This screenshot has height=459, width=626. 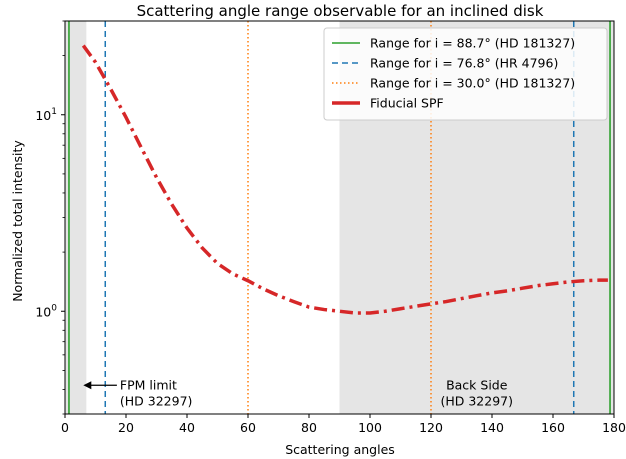 What do you see at coordinates (46, 115) in the screenshot?
I see `y-tick-label: 10¹` at bounding box center [46, 115].